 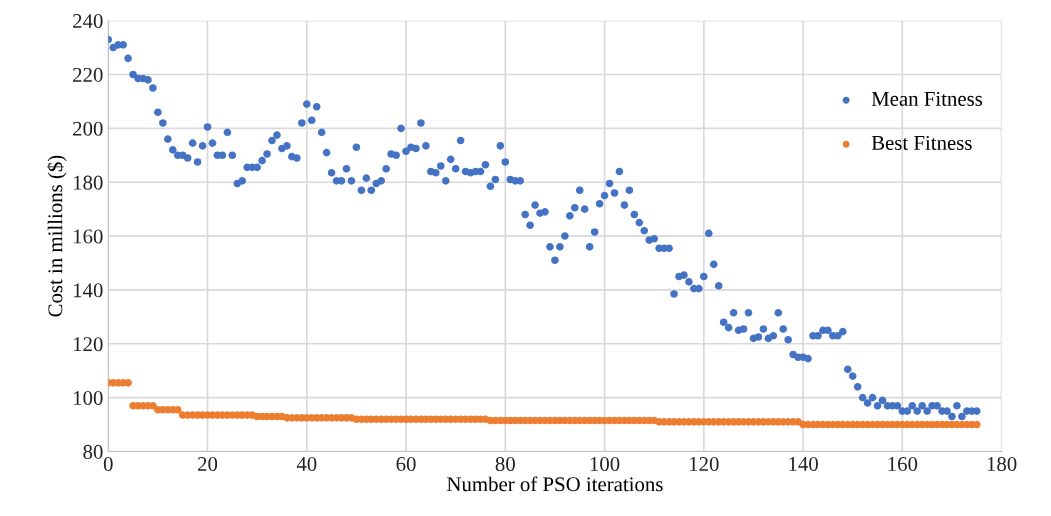 I want to click on x-axis-title: Number of PSO iterations, so click(x=555, y=484).